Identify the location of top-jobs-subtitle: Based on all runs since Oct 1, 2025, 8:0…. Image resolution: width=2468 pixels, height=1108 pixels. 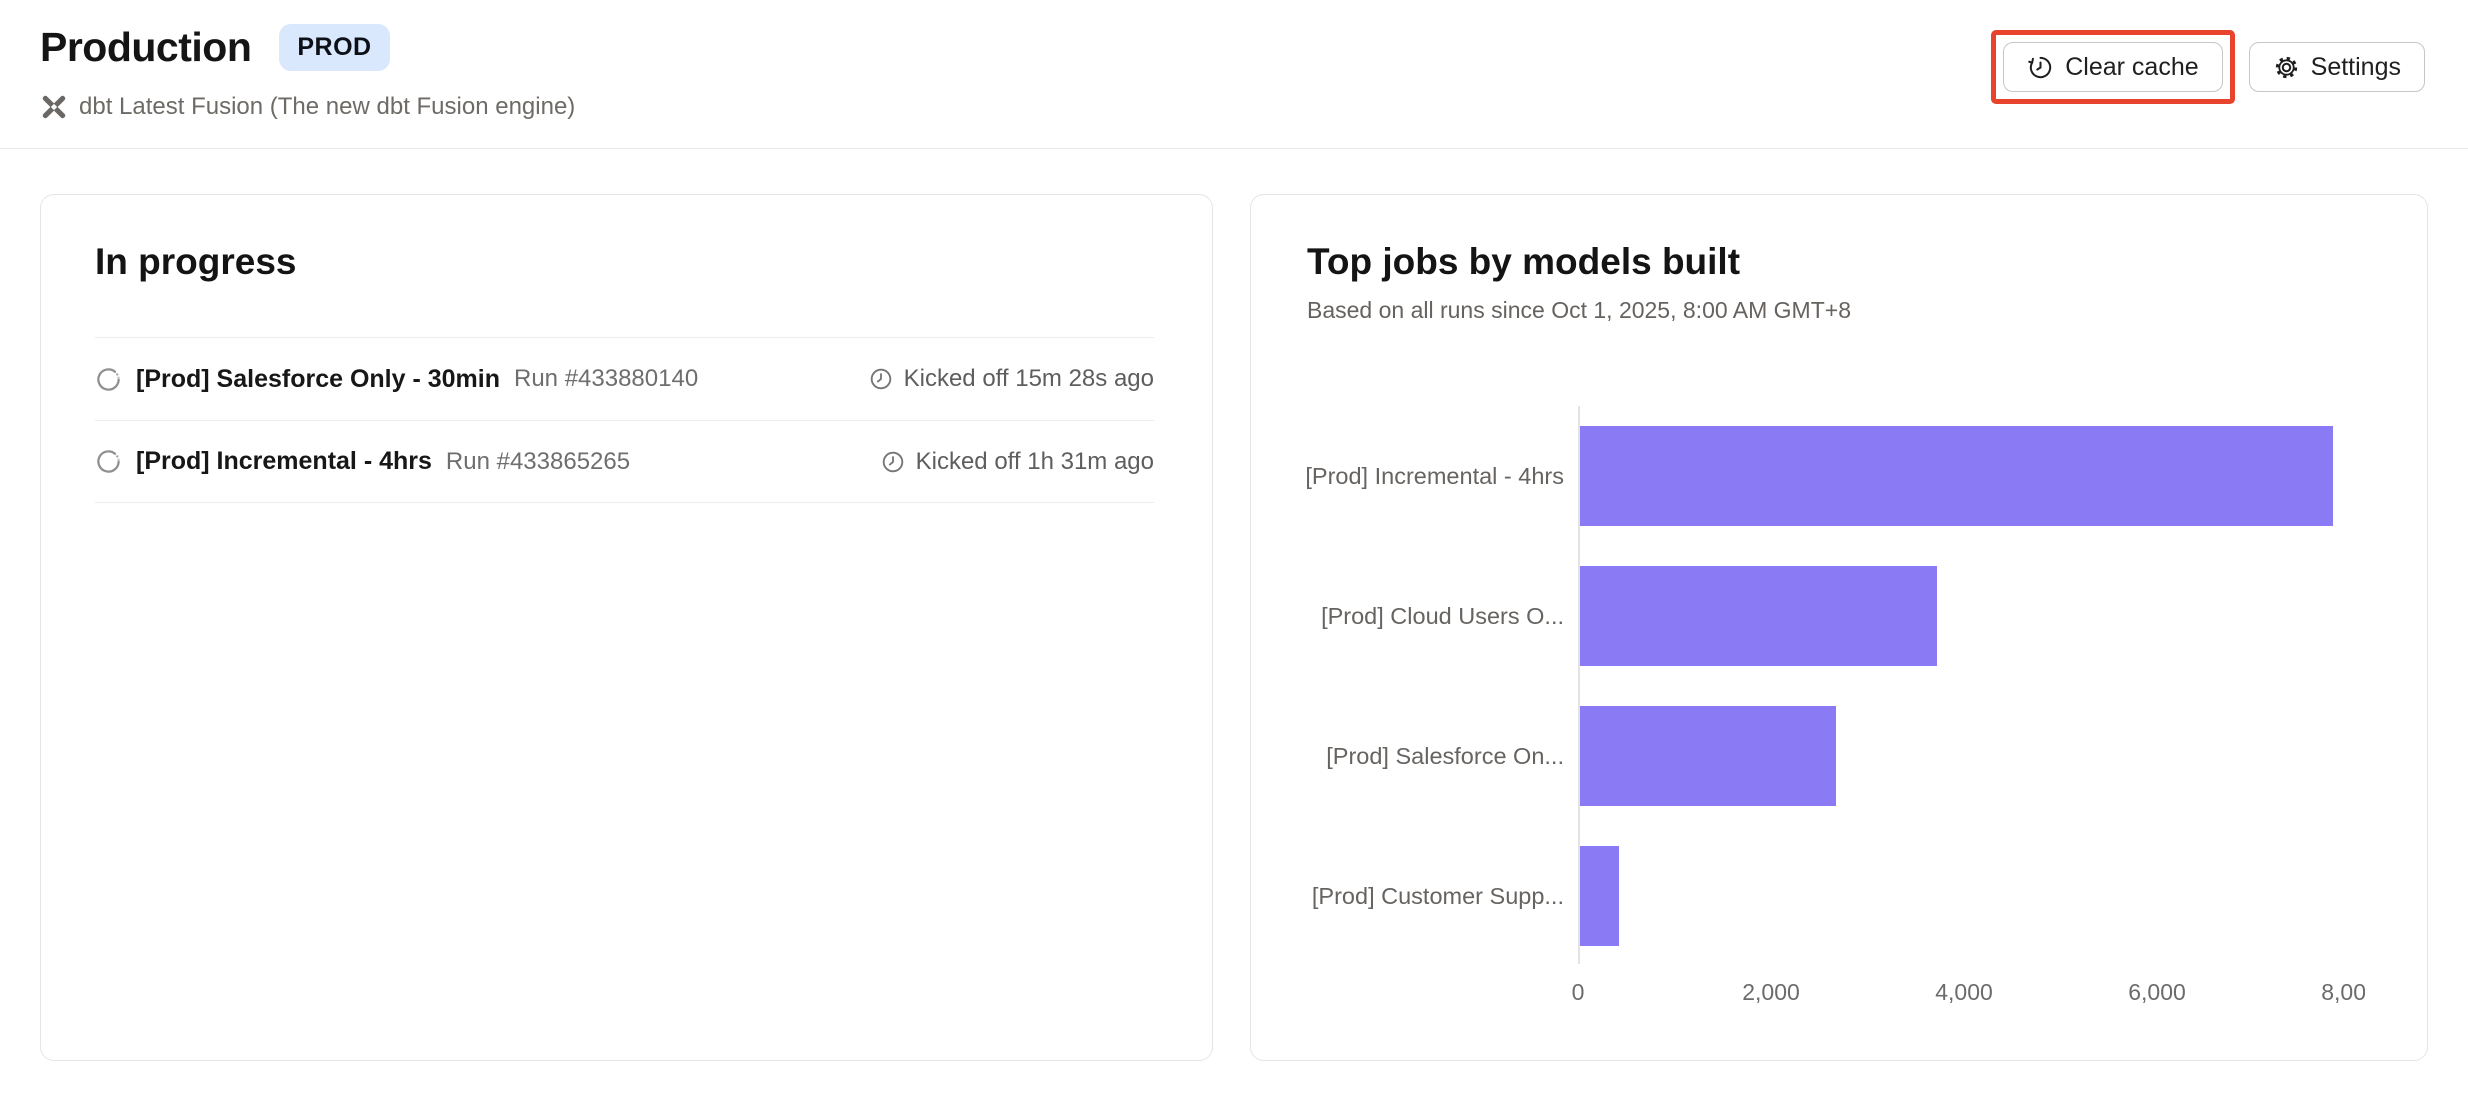
(1579, 310).